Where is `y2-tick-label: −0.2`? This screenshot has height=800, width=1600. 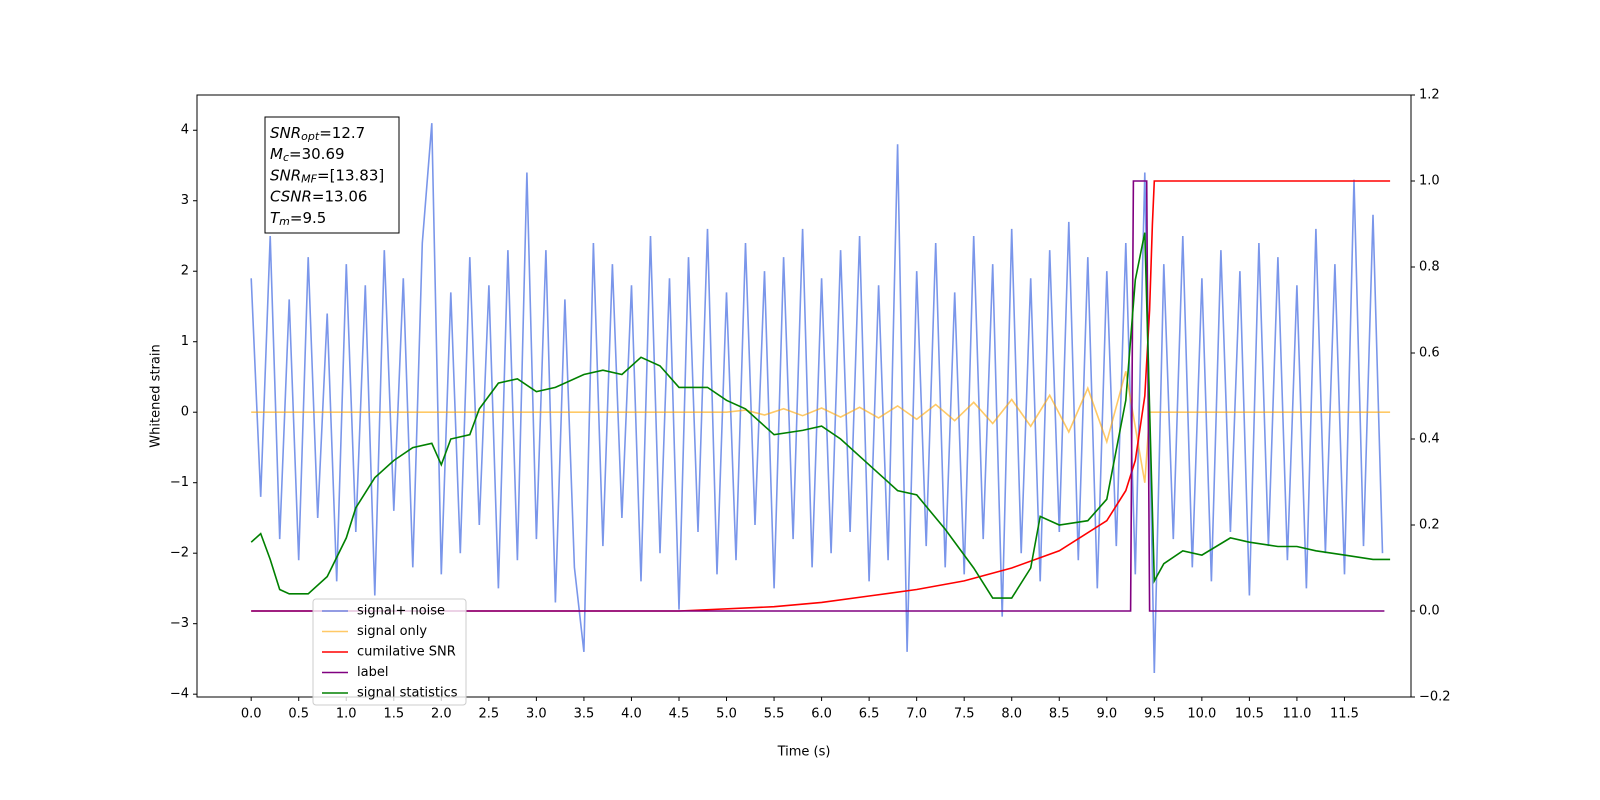 y2-tick-label: −0.2 is located at coordinates (1435, 697).